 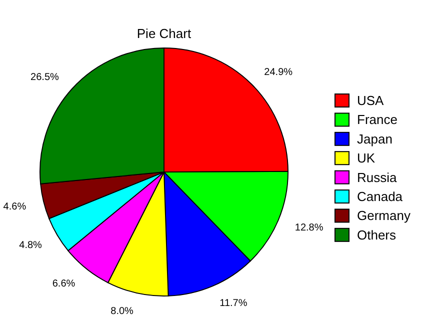 I want to click on data-label: 26.5%, so click(x=44, y=78).